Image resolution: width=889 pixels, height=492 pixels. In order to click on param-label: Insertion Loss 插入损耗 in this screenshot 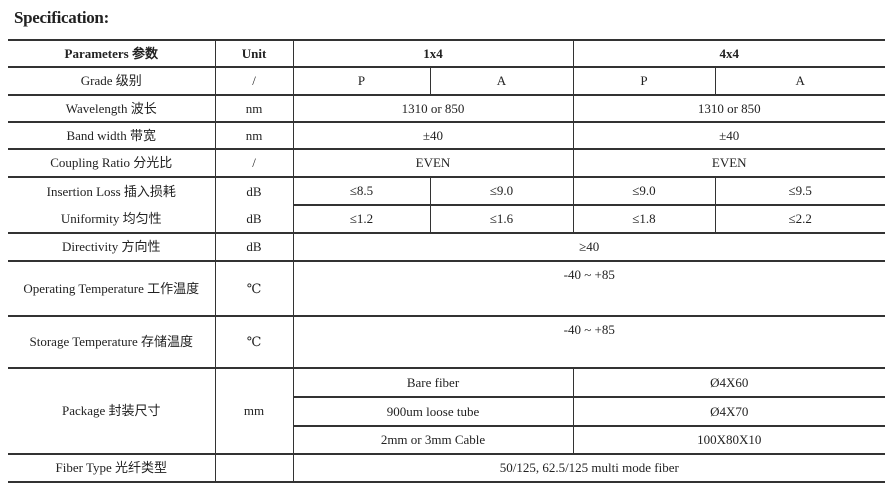, I will do `click(112, 190)`.